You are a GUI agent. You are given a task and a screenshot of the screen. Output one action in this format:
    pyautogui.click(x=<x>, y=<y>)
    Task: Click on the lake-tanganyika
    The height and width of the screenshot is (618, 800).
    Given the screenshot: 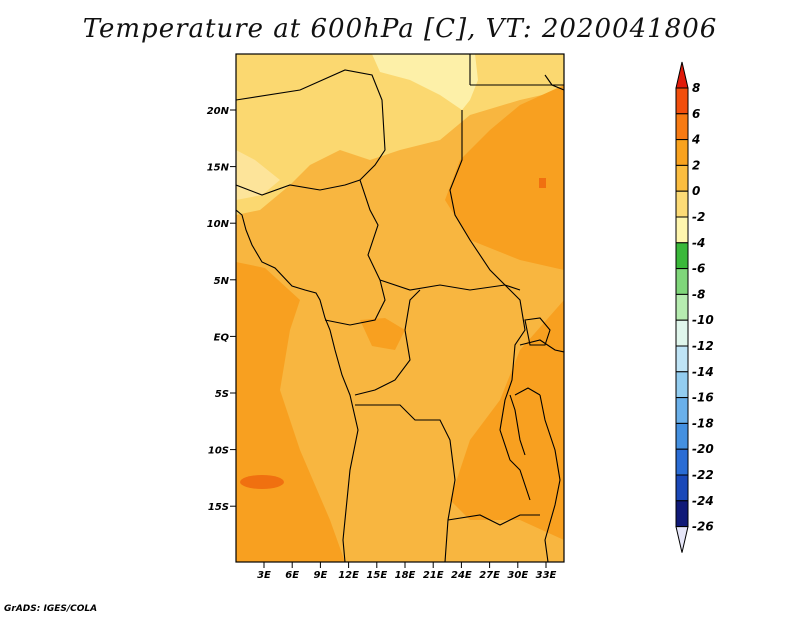 What is the action you would take?
    pyautogui.click(x=517, y=425)
    